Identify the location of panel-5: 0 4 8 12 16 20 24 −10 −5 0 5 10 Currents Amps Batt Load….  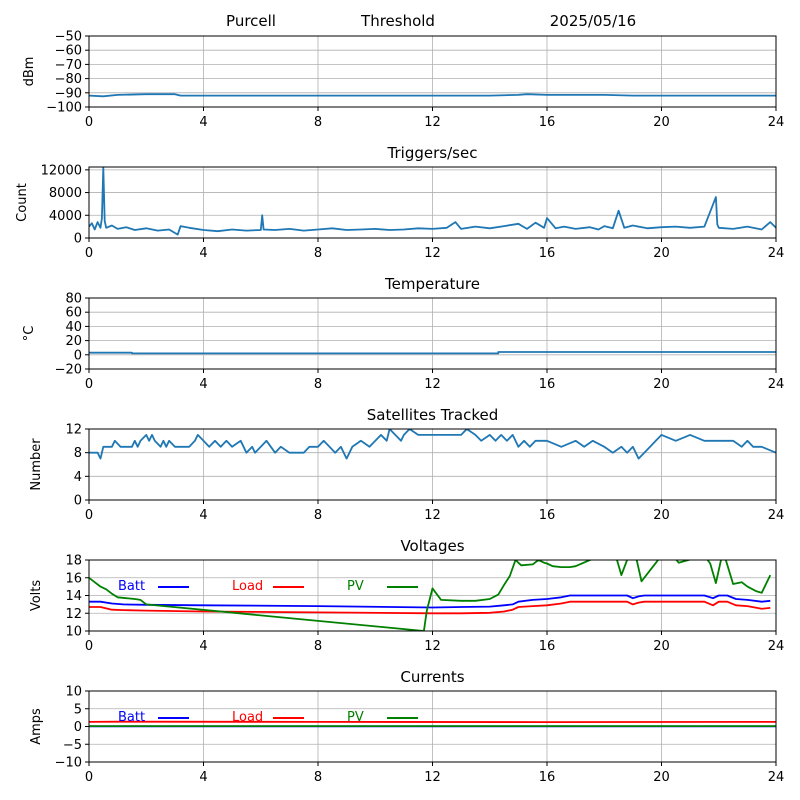
(406, 726).